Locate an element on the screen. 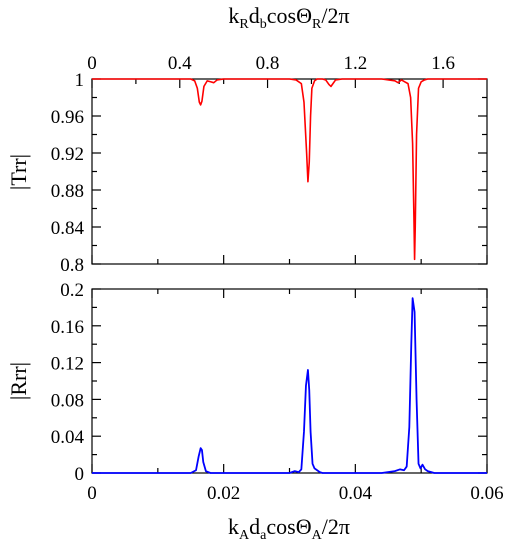  top-ytick-label: 1 is located at coordinates (80, 80).